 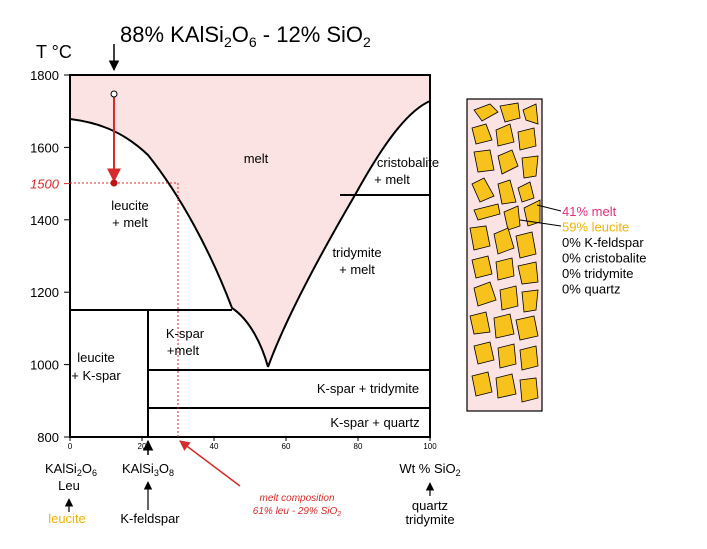 What do you see at coordinates (356, 252) in the screenshot?
I see `field-label-tridymite-melt-1: tridymite` at bounding box center [356, 252].